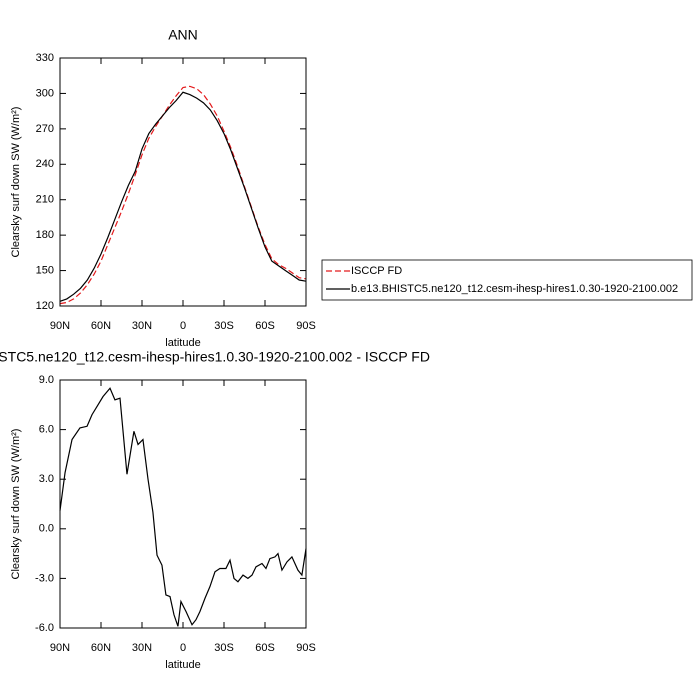  I want to click on legend-label: ISCCP FD, so click(376, 271).